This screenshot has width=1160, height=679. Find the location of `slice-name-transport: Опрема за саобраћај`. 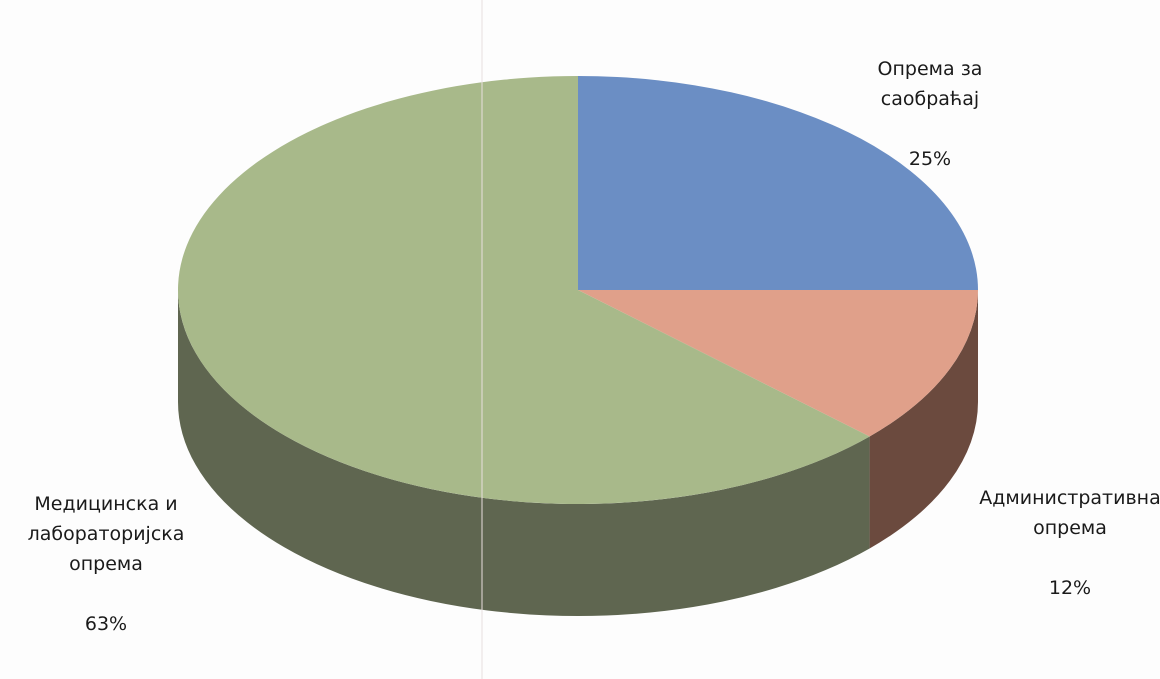

slice-name-transport: Опрема за саобраћај is located at coordinates (930, 84).